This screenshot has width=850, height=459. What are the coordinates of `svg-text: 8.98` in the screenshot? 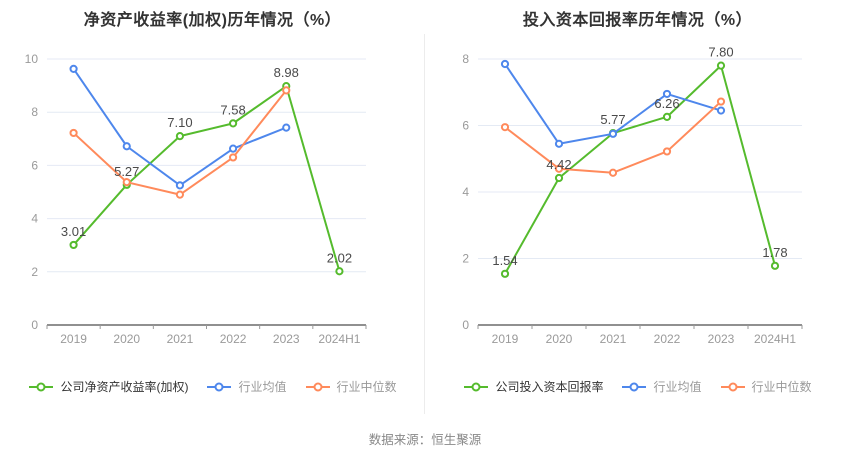 It's located at (286, 72).